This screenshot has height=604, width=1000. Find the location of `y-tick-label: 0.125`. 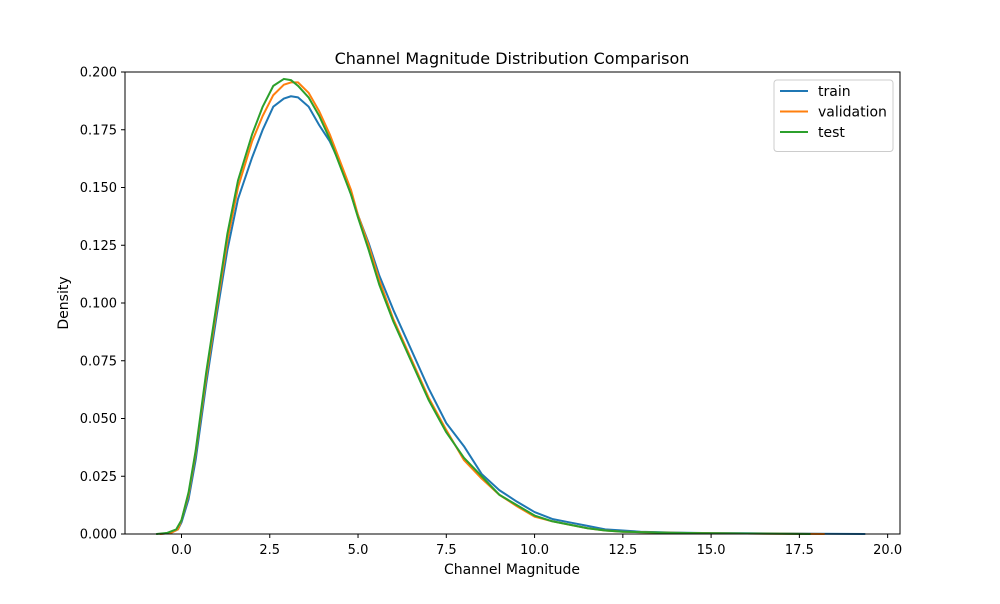

y-tick-label: 0.125 is located at coordinates (98, 246).